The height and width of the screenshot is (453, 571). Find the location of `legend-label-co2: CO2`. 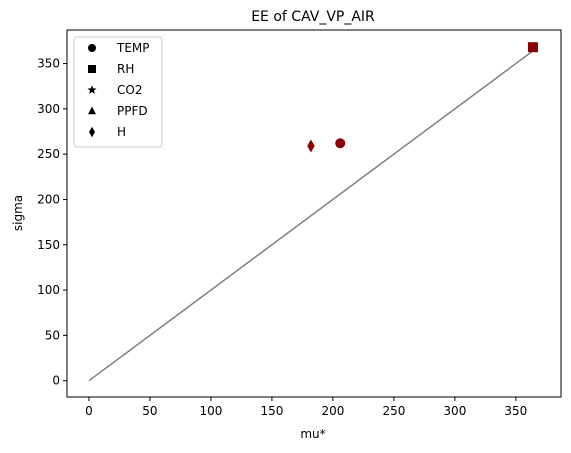

legend-label-co2: CO2 is located at coordinates (129, 90).